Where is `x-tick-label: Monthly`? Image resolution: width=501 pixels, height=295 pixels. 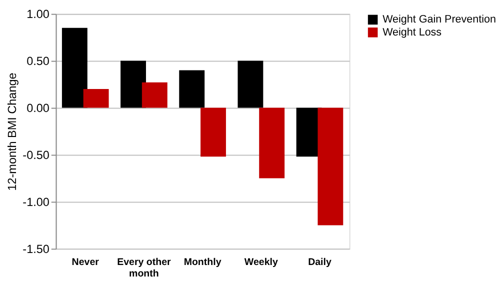
x-tick-label: Monthly is located at coordinates (203, 262).